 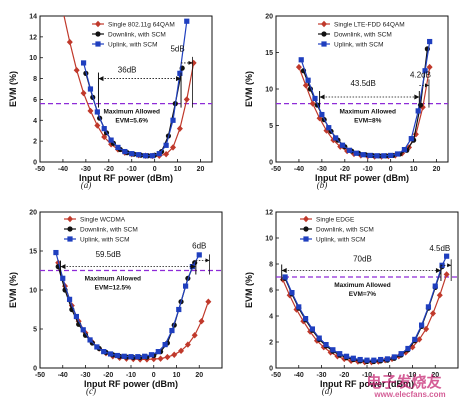 What do you see at coordinates (103, 219) in the screenshot?
I see `legend-label-1: Single WCDMA` at bounding box center [103, 219].